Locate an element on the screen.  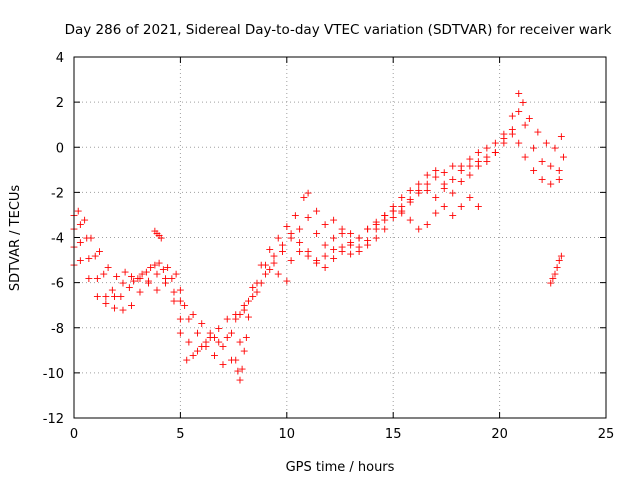
x-tick-label: 5 is located at coordinates (180, 434).